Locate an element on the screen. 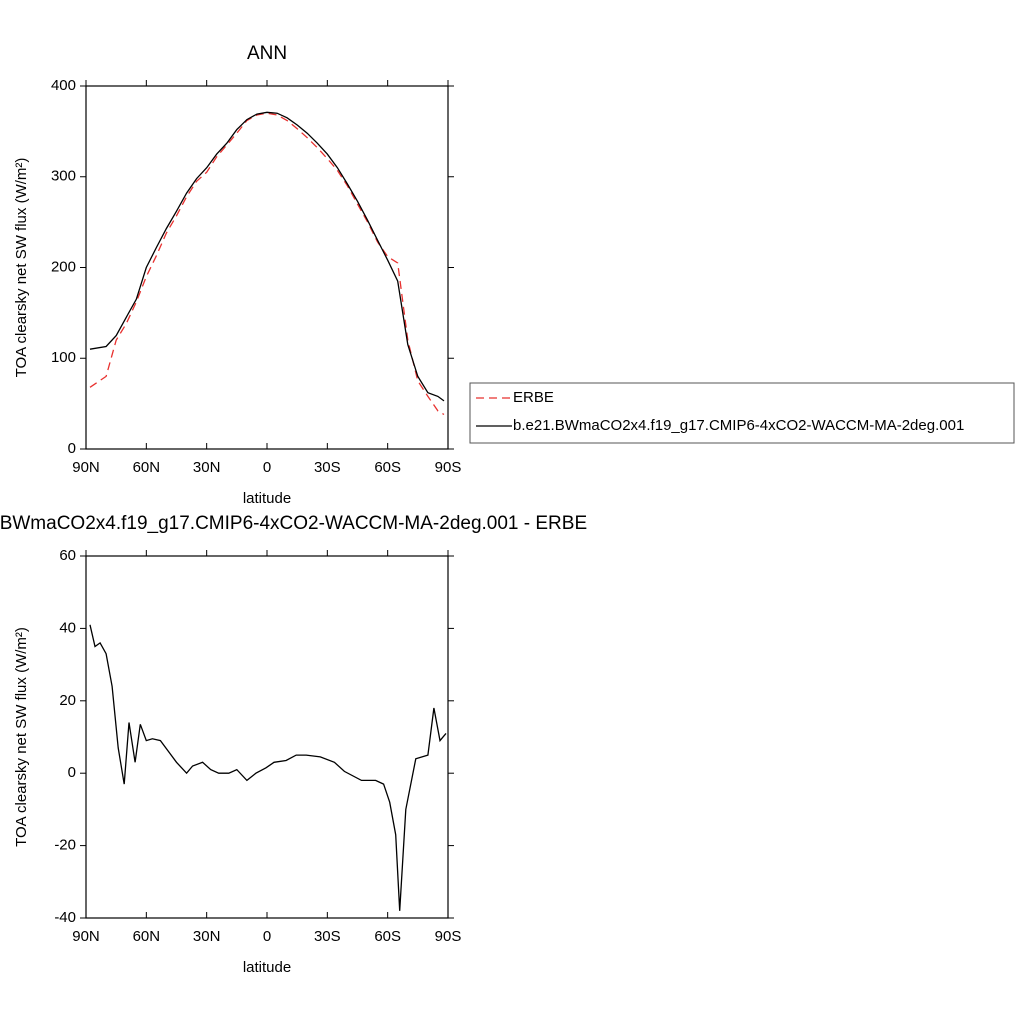  y-tick-label: 40 is located at coordinates (67, 627).